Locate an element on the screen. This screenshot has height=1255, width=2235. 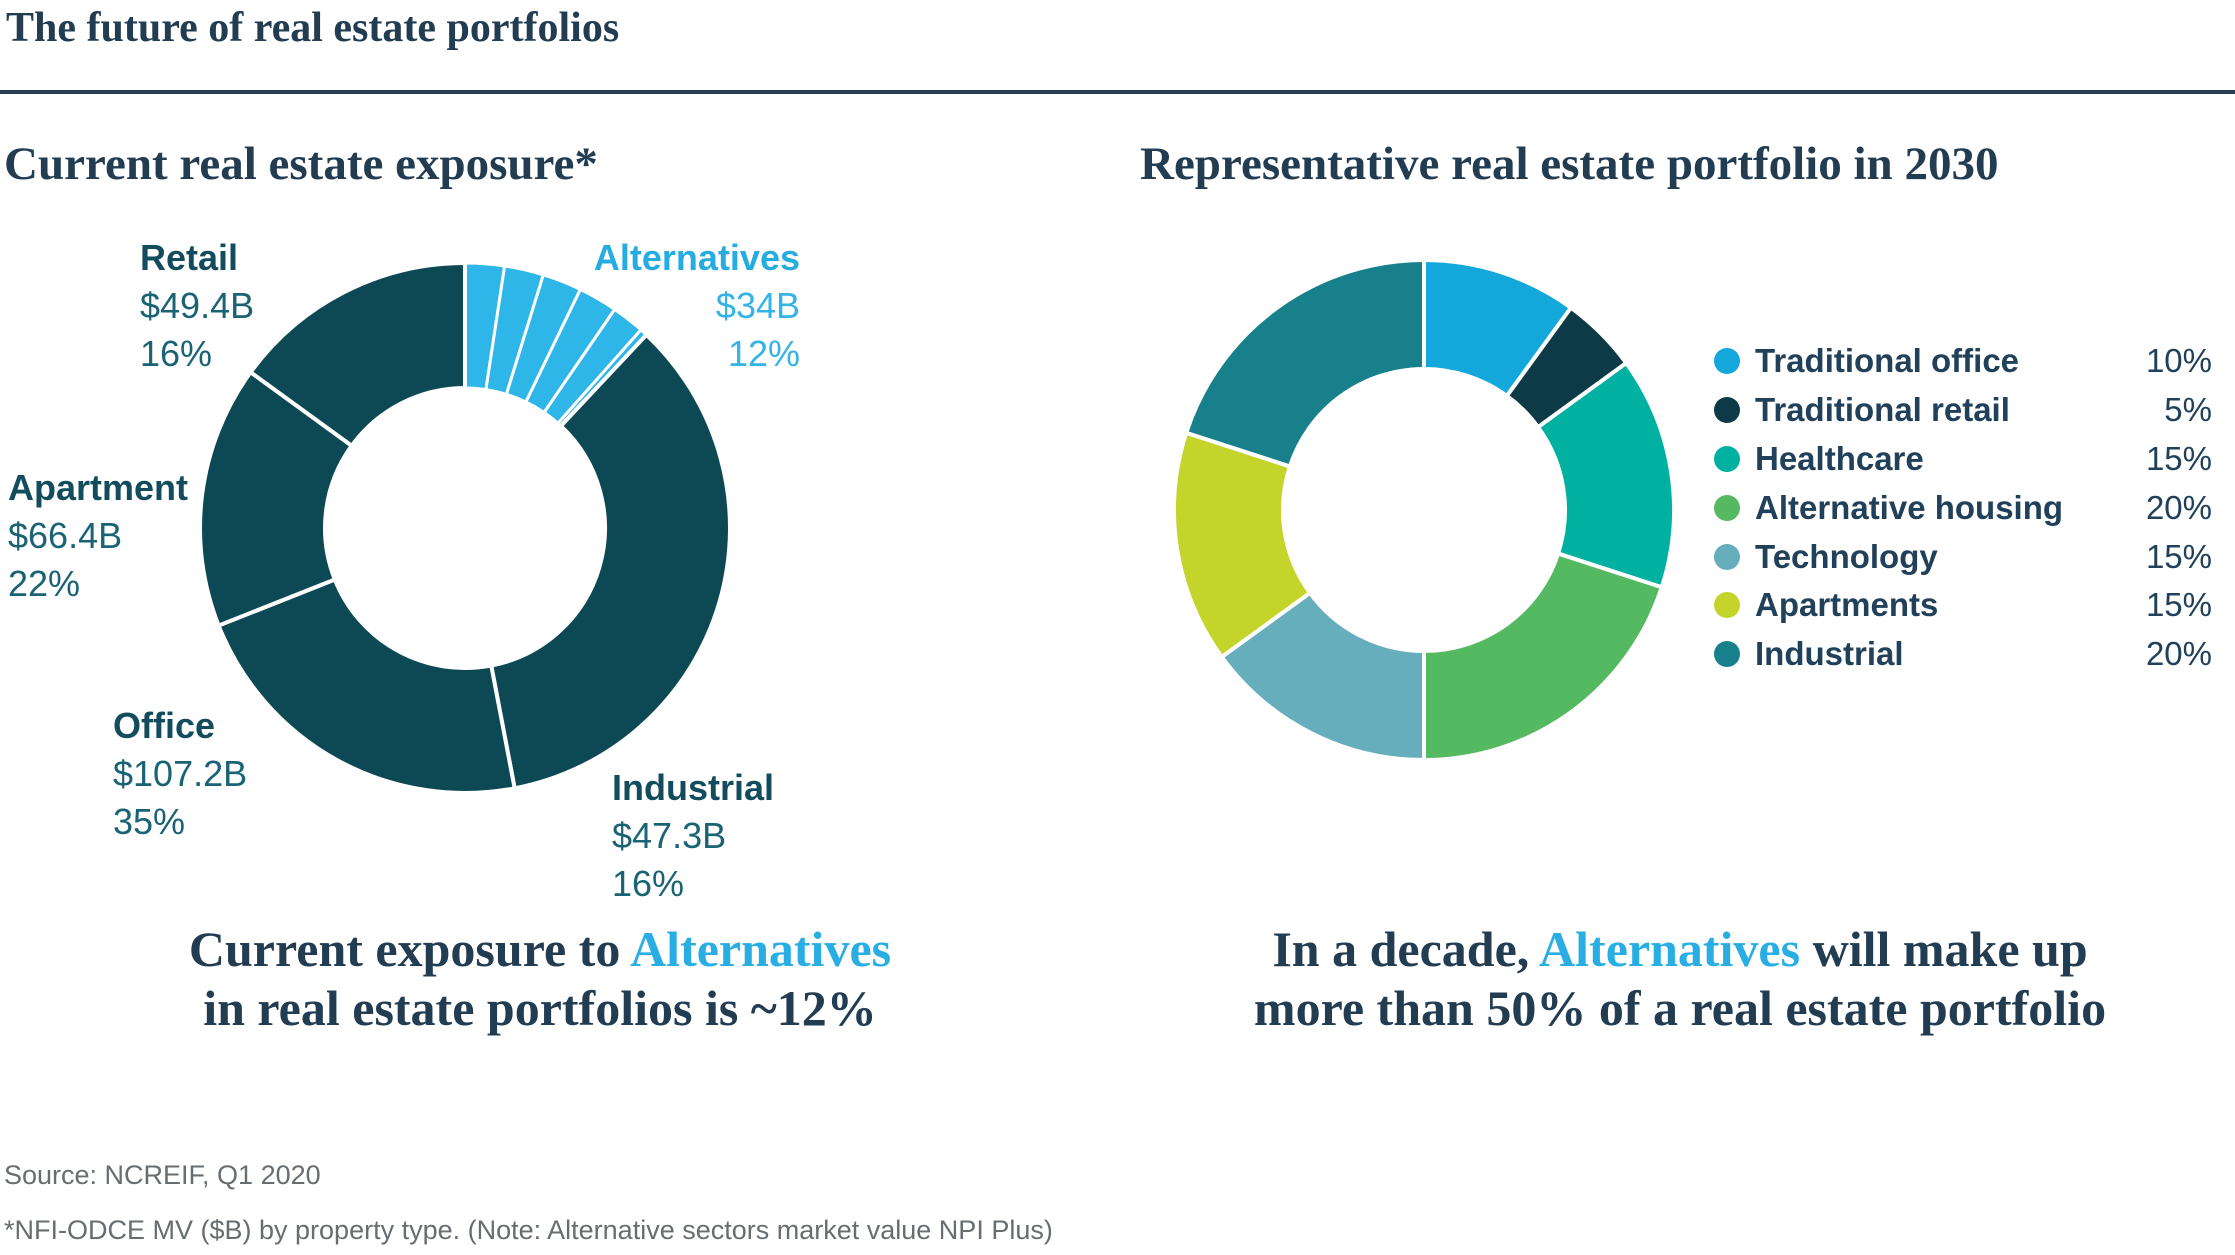
right-caption-line2: more than 50% of a real estate portfolio is located at coordinates (1680, 1008).